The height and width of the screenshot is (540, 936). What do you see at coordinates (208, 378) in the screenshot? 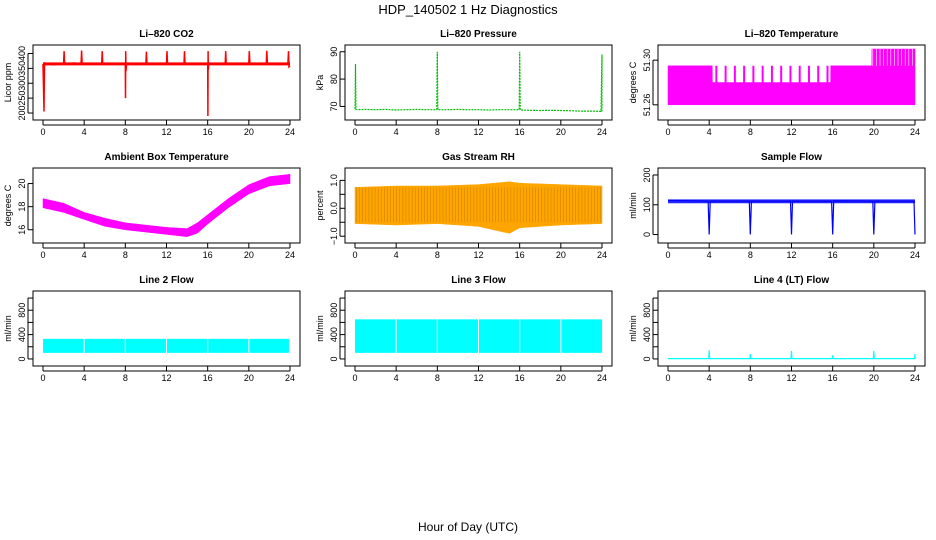
I see `x-tick-label-line2_flow: 16` at bounding box center [208, 378].